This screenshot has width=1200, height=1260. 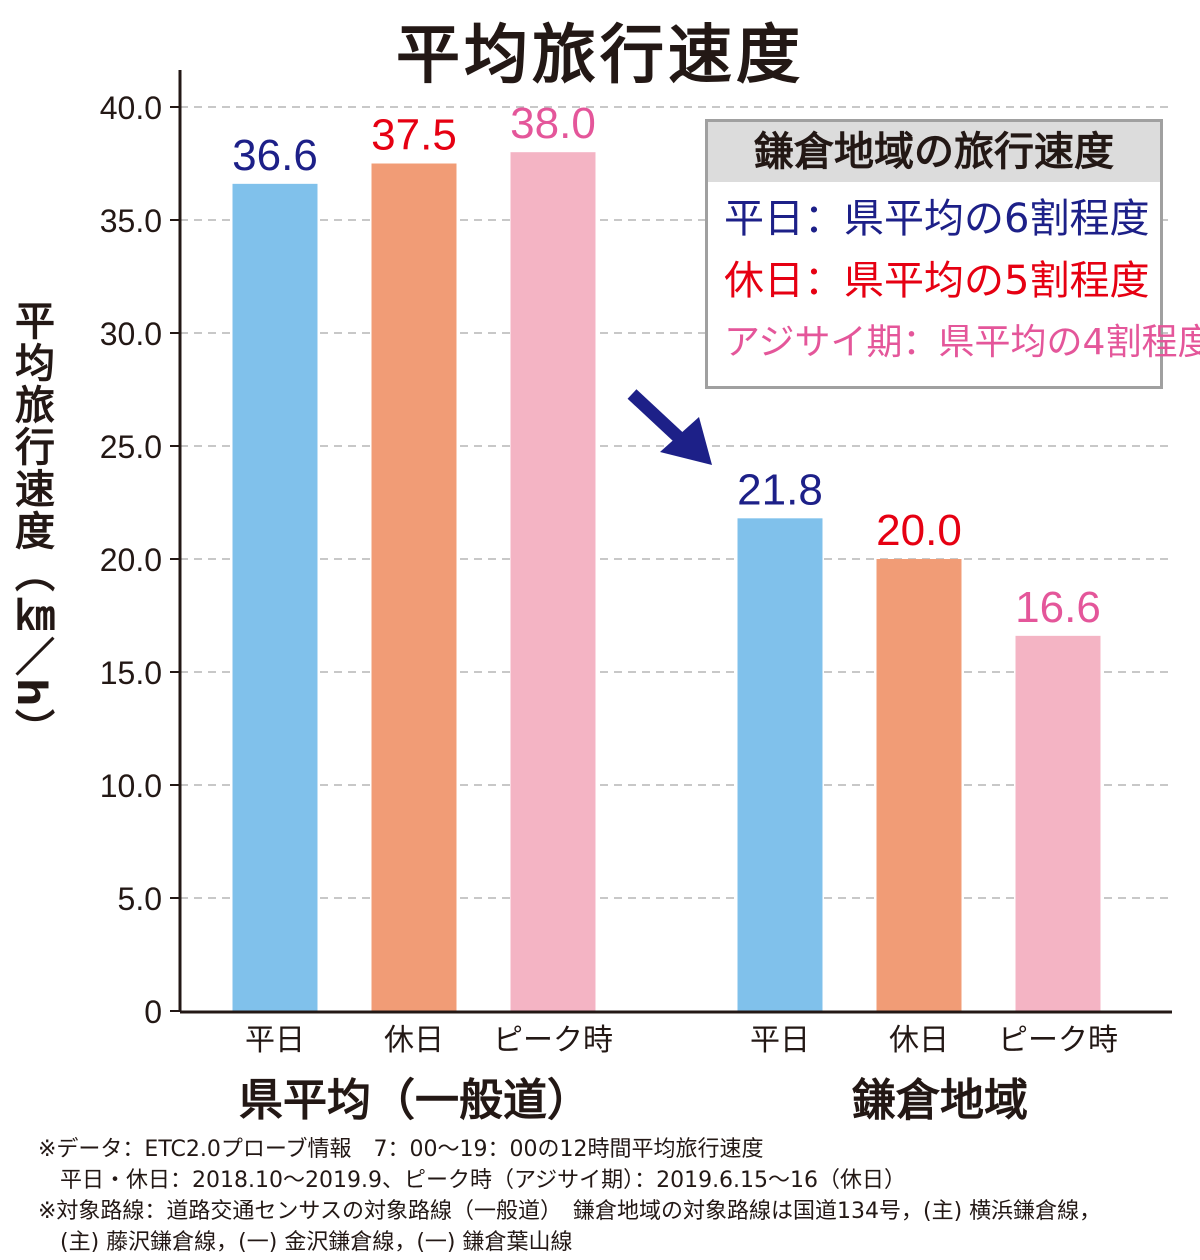 What do you see at coordinates (919, 530) in the screenshot?
I see `data-label: 20.0` at bounding box center [919, 530].